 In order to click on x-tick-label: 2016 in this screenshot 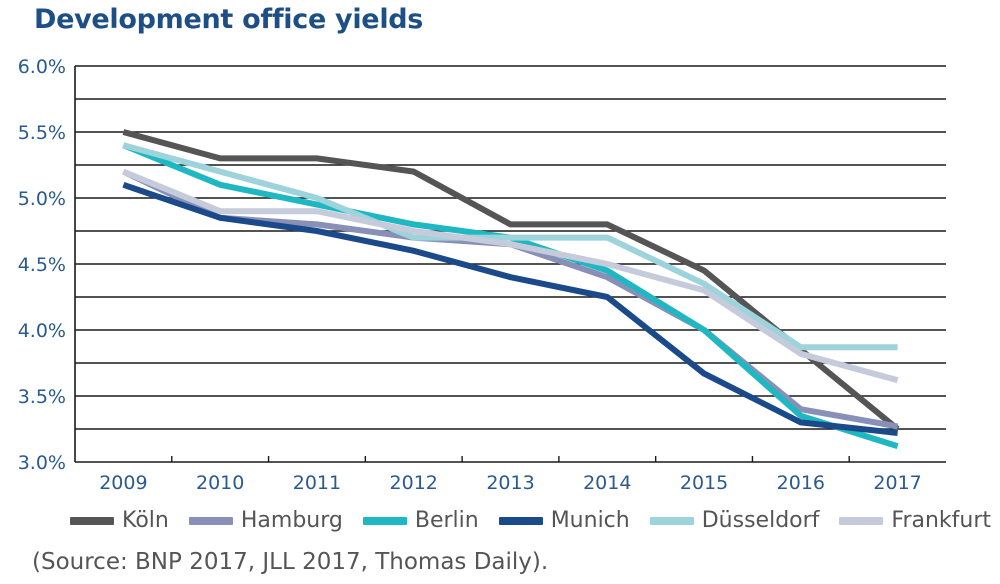, I will do `click(801, 483)`.